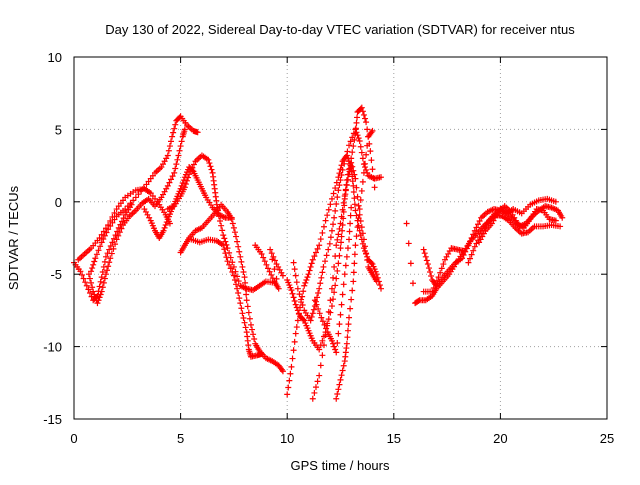 This screenshot has height=485, width=640. What do you see at coordinates (52, 419) in the screenshot?
I see `y-tick-label: -15` at bounding box center [52, 419].